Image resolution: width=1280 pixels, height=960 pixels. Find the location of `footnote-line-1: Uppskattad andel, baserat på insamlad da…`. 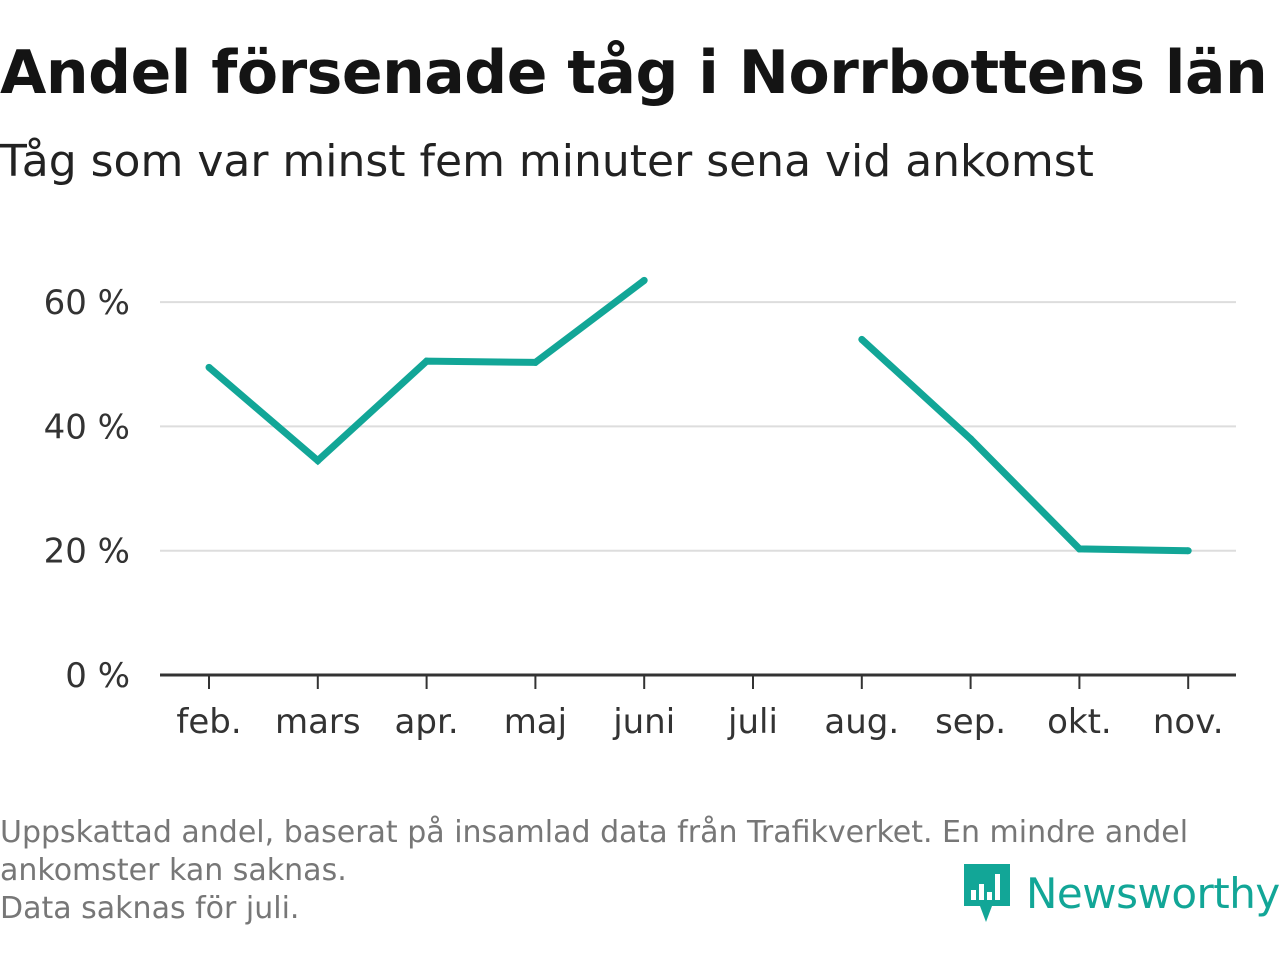

footnote-line-1: Uppskattad andel, baserat på insamlad da… is located at coordinates (594, 832).